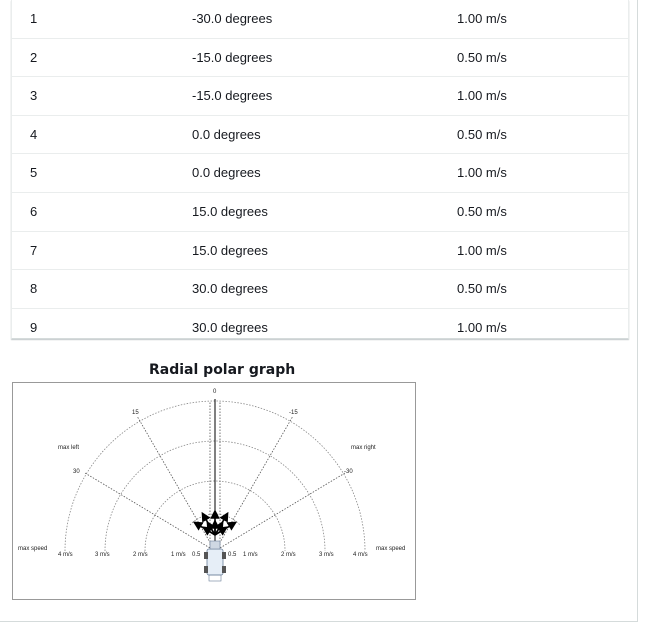  What do you see at coordinates (215, 561) in the screenshot?
I see `car-icon` at bounding box center [215, 561].